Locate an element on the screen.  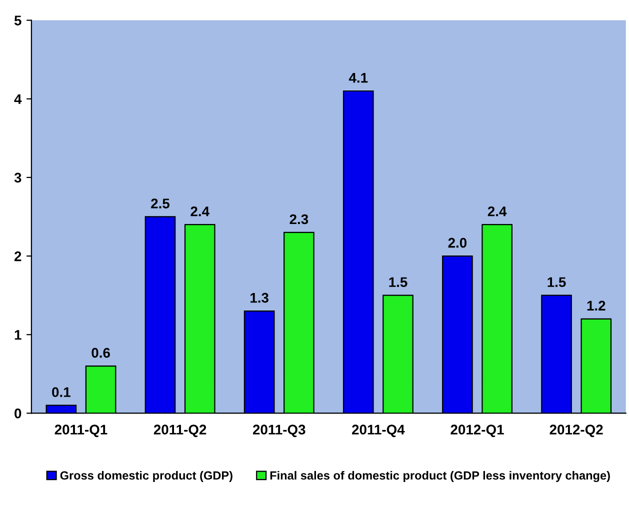
data-label: 1.3 is located at coordinates (259, 297).